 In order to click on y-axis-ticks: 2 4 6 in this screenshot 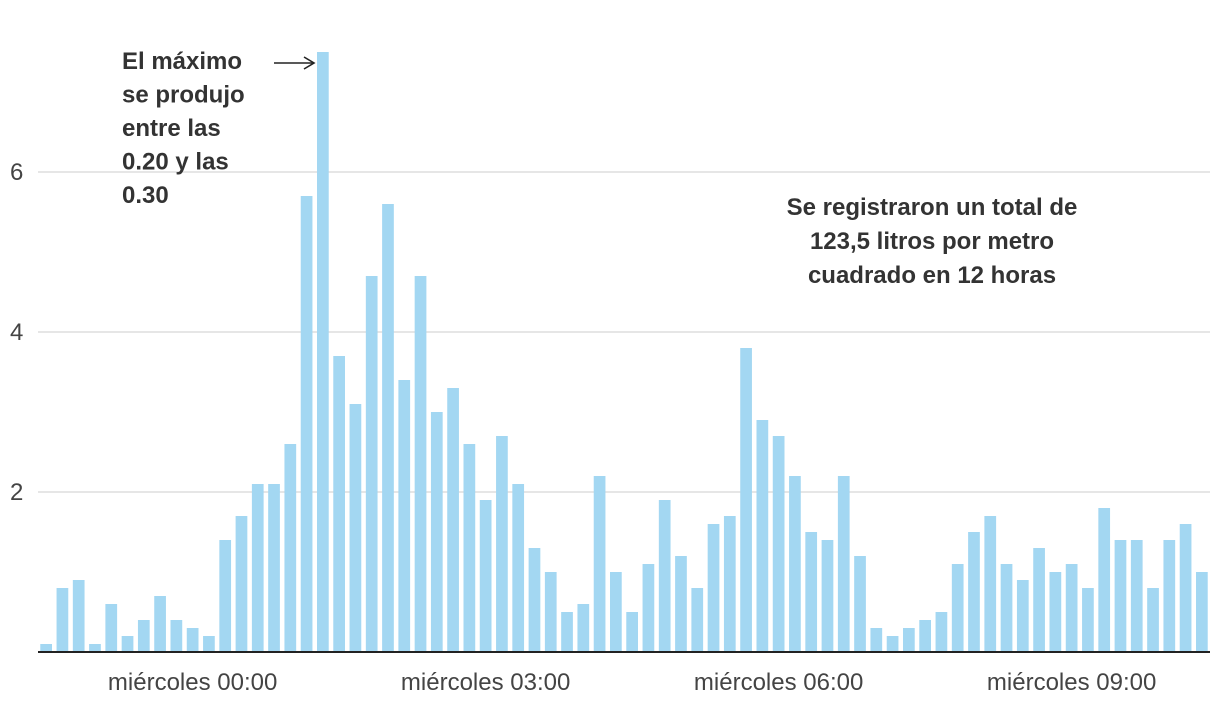, I will do `click(16, 332)`.